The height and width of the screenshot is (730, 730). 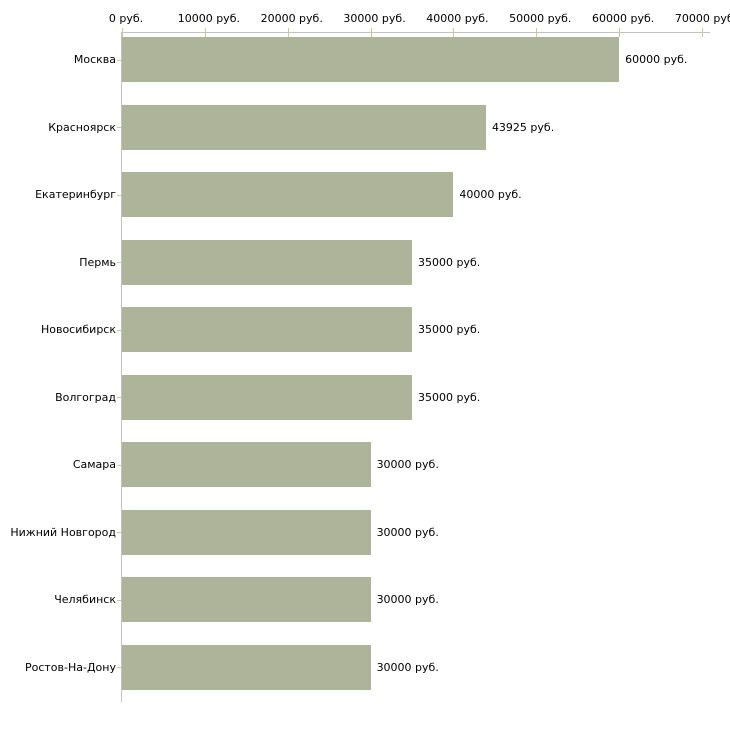 I want to click on category-label: Нижний Новгород, so click(x=63, y=532).